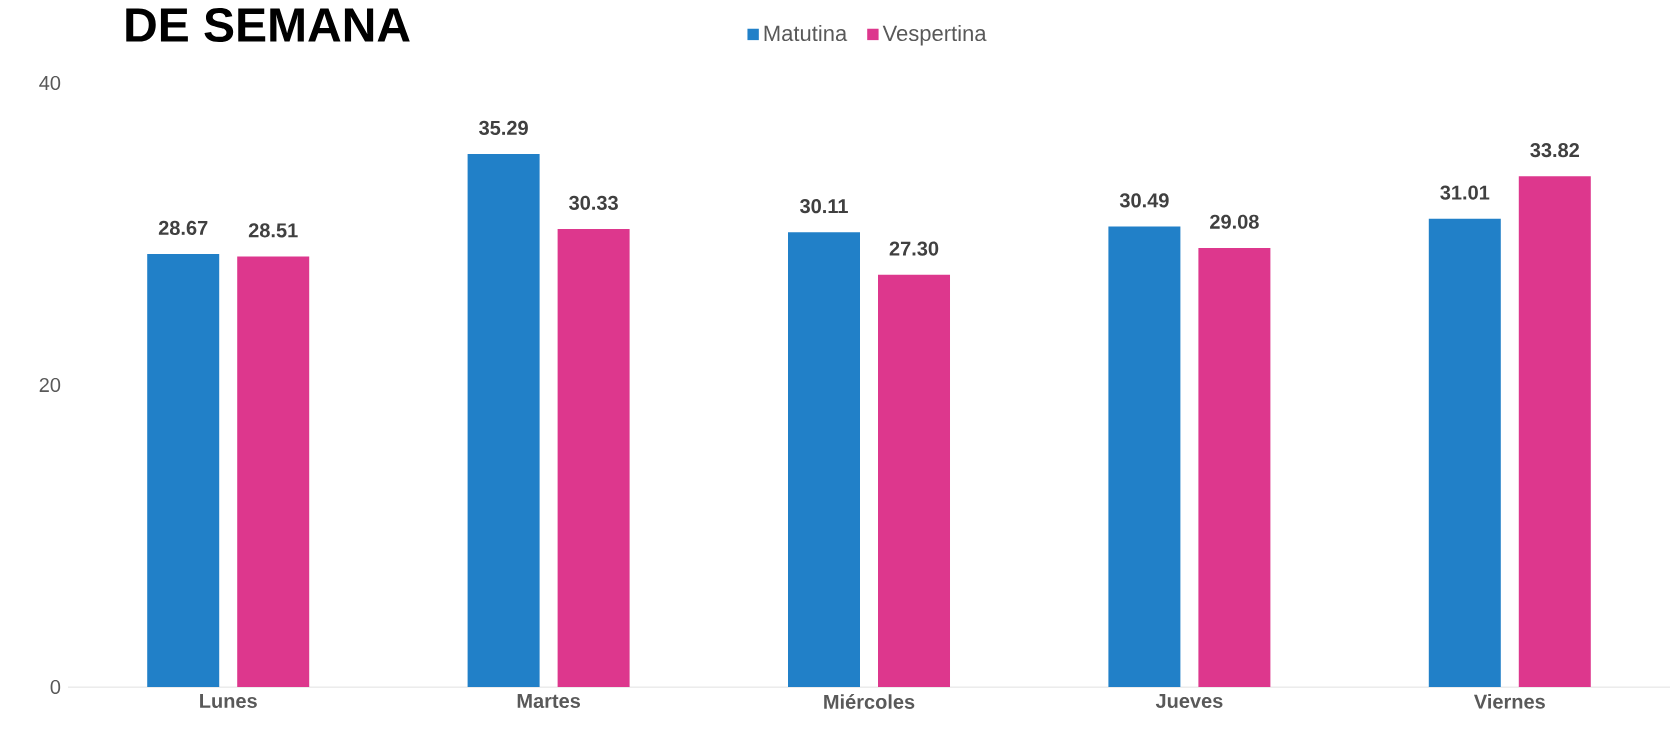  I want to click on data-label: 35.29, so click(503, 128).